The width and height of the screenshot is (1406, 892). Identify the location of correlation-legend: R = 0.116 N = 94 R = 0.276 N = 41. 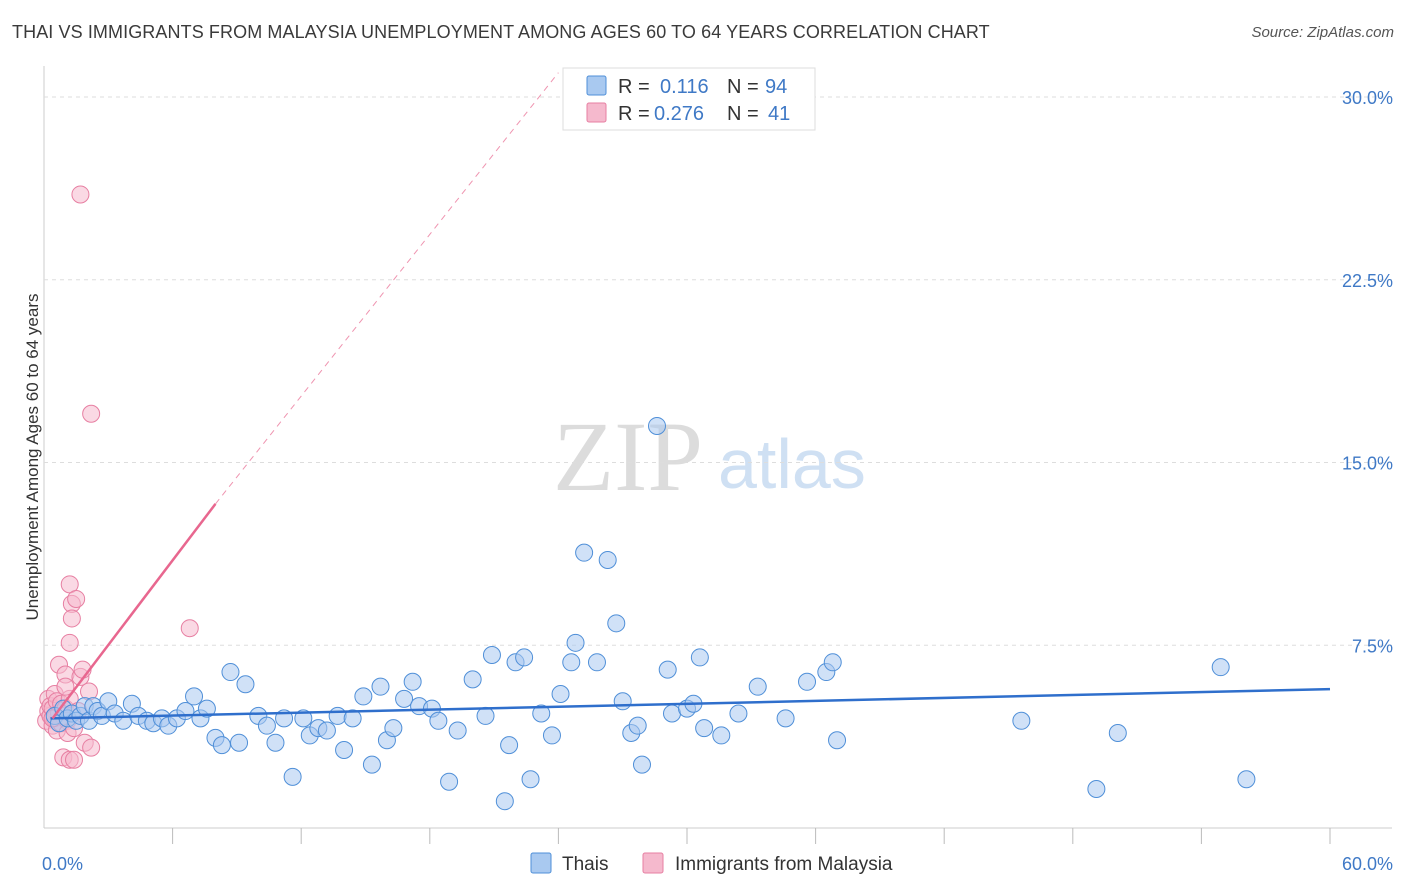
(689, 99).